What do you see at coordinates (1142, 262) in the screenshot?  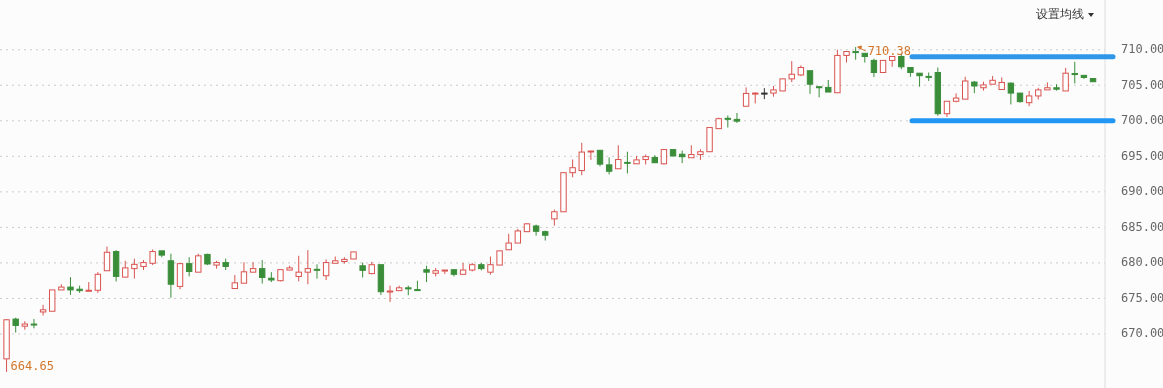 I see `y-tick-label: 680.00` at bounding box center [1142, 262].